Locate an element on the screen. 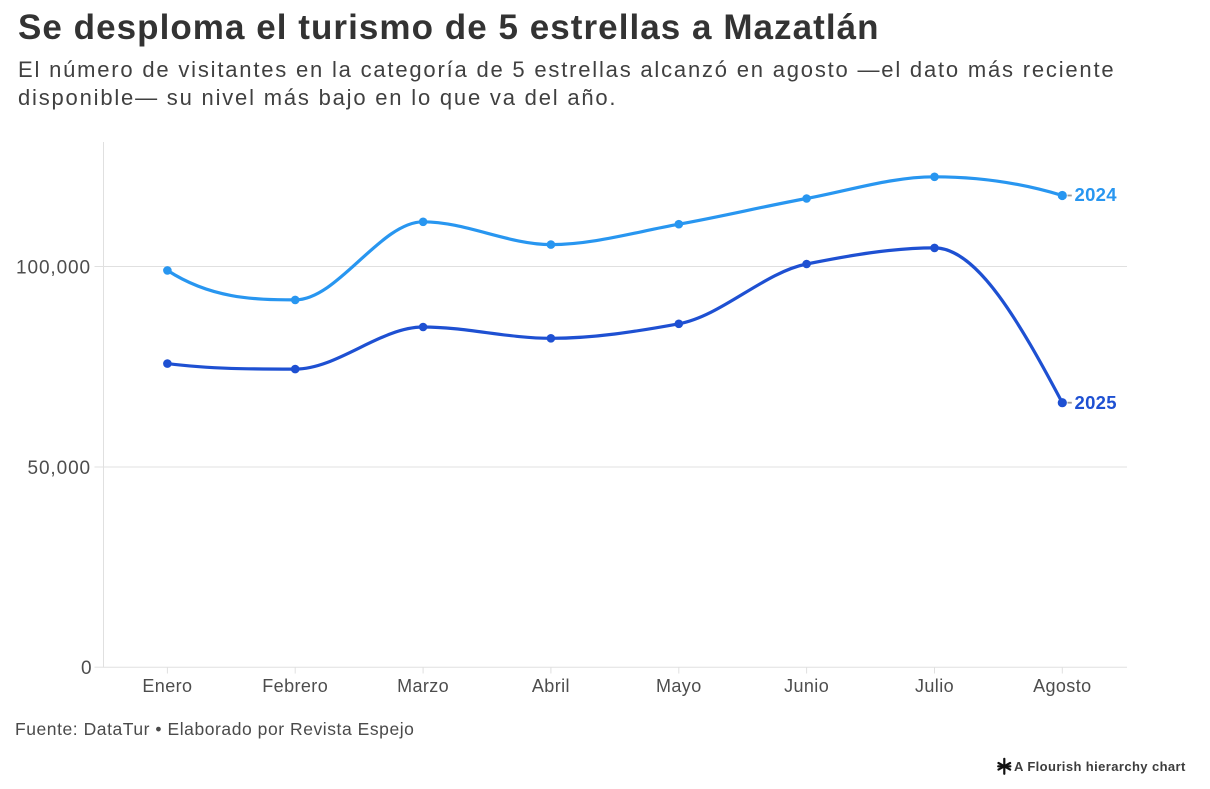 This screenshot has width=1210, height=789. svg-text: Enero is located at coordinates (167, 686).